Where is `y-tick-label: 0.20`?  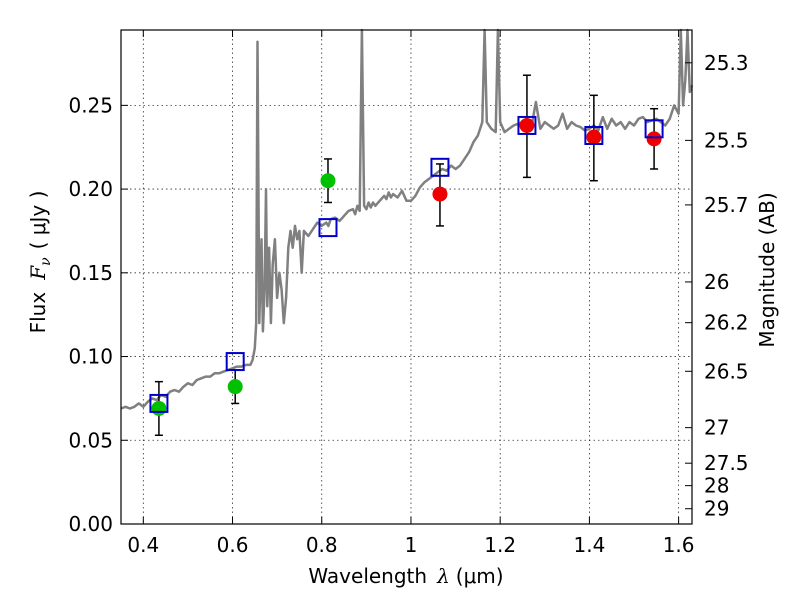
y-tick-label: 0.20 is located at coordinates (90, 189).